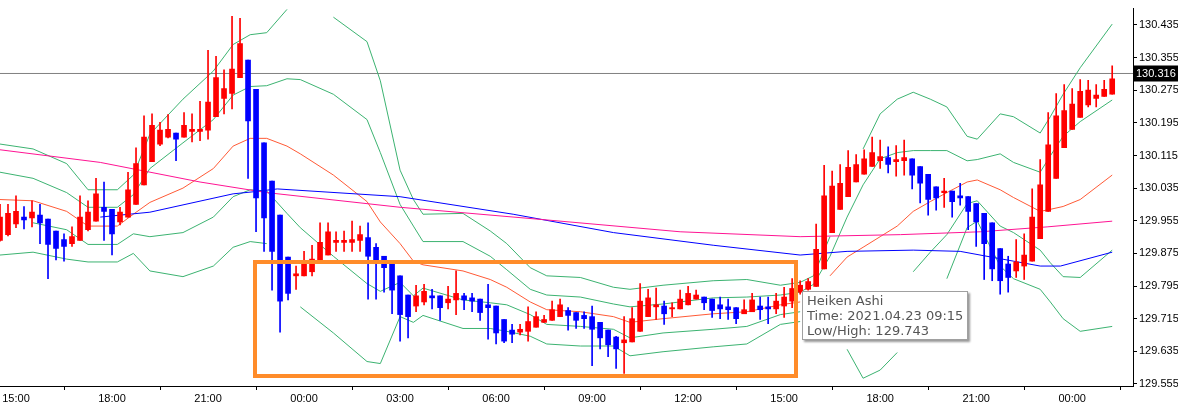 This screenshot has height=407, width=1178. Describe the element at coordinates (1158, 121) in the screenshot. I see `y-tick-label: 130.195` at that location.